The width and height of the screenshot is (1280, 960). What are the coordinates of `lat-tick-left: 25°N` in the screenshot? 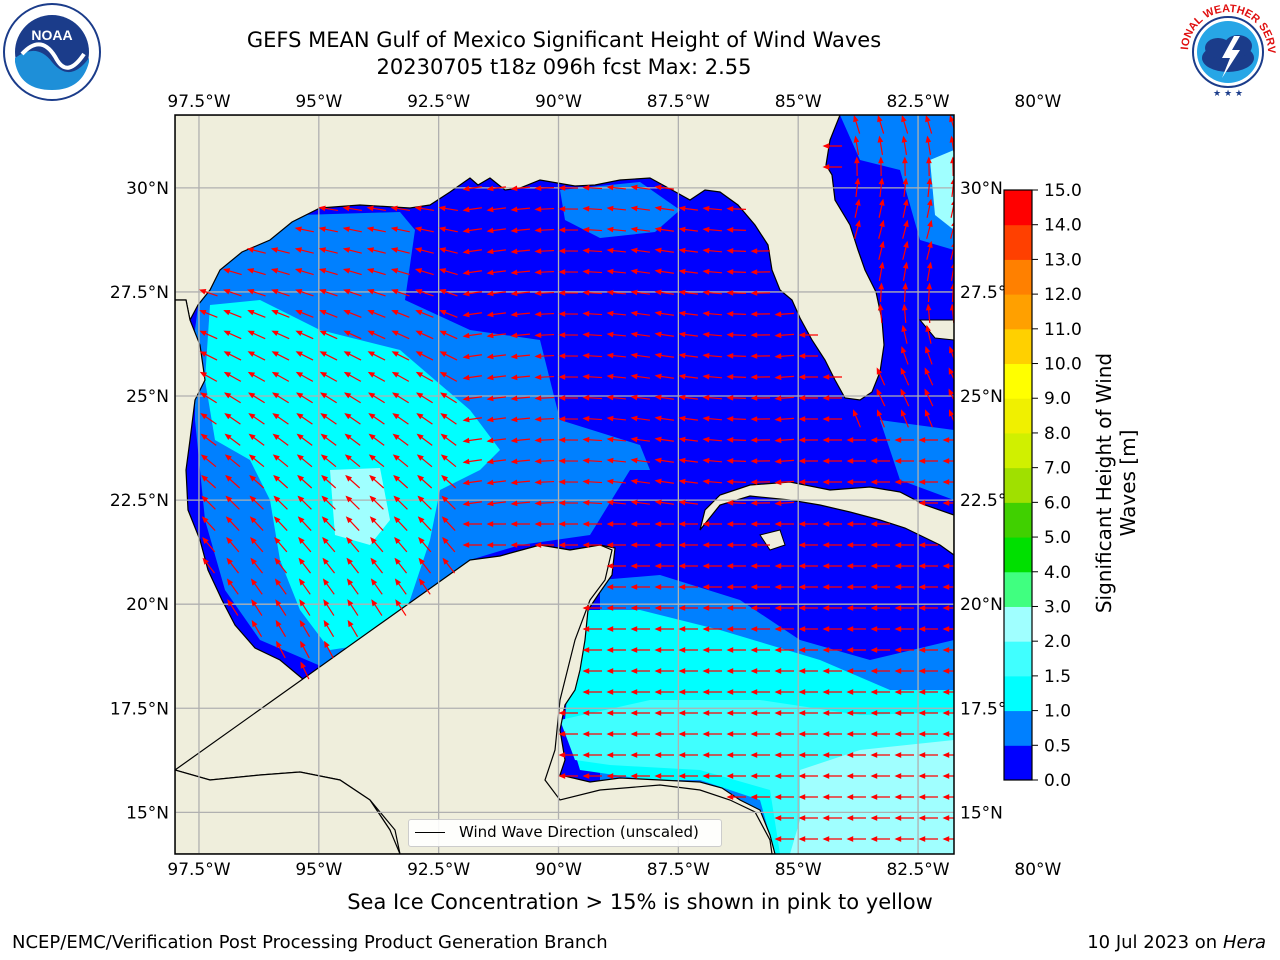 It's located at (147, 397).